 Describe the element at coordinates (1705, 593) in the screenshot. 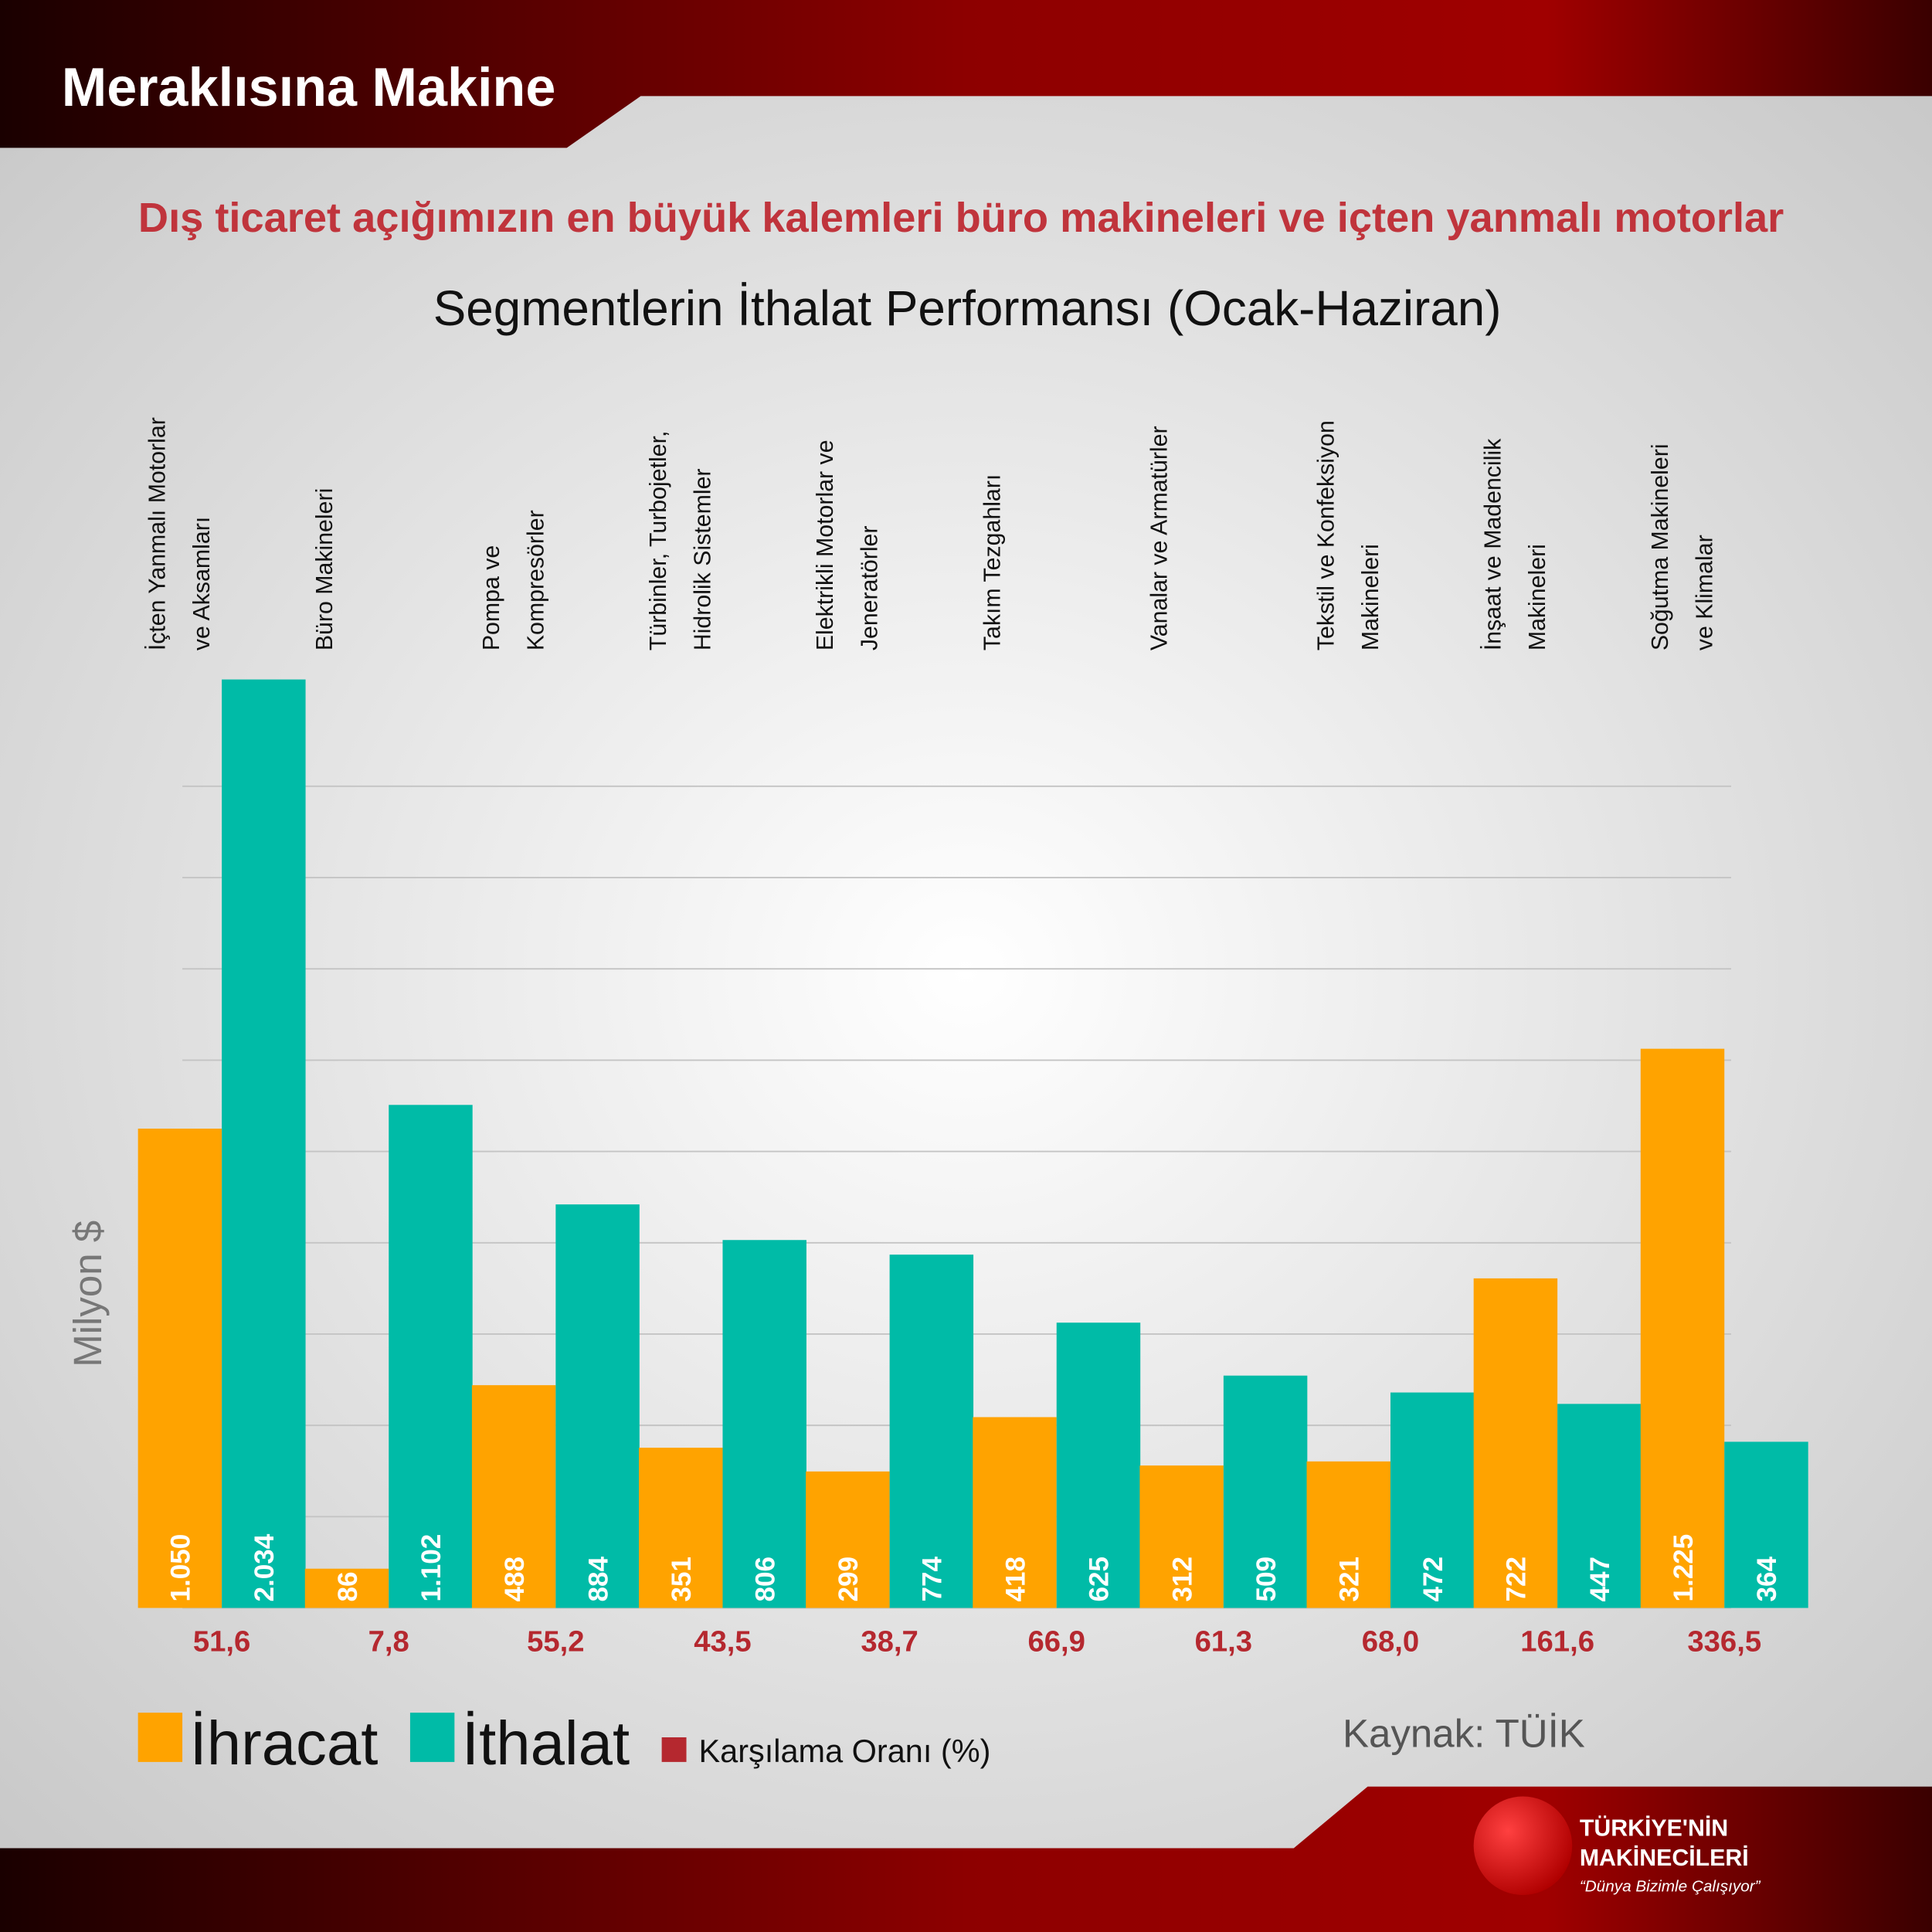

I see `category-label: ve Klimalar` at that location.